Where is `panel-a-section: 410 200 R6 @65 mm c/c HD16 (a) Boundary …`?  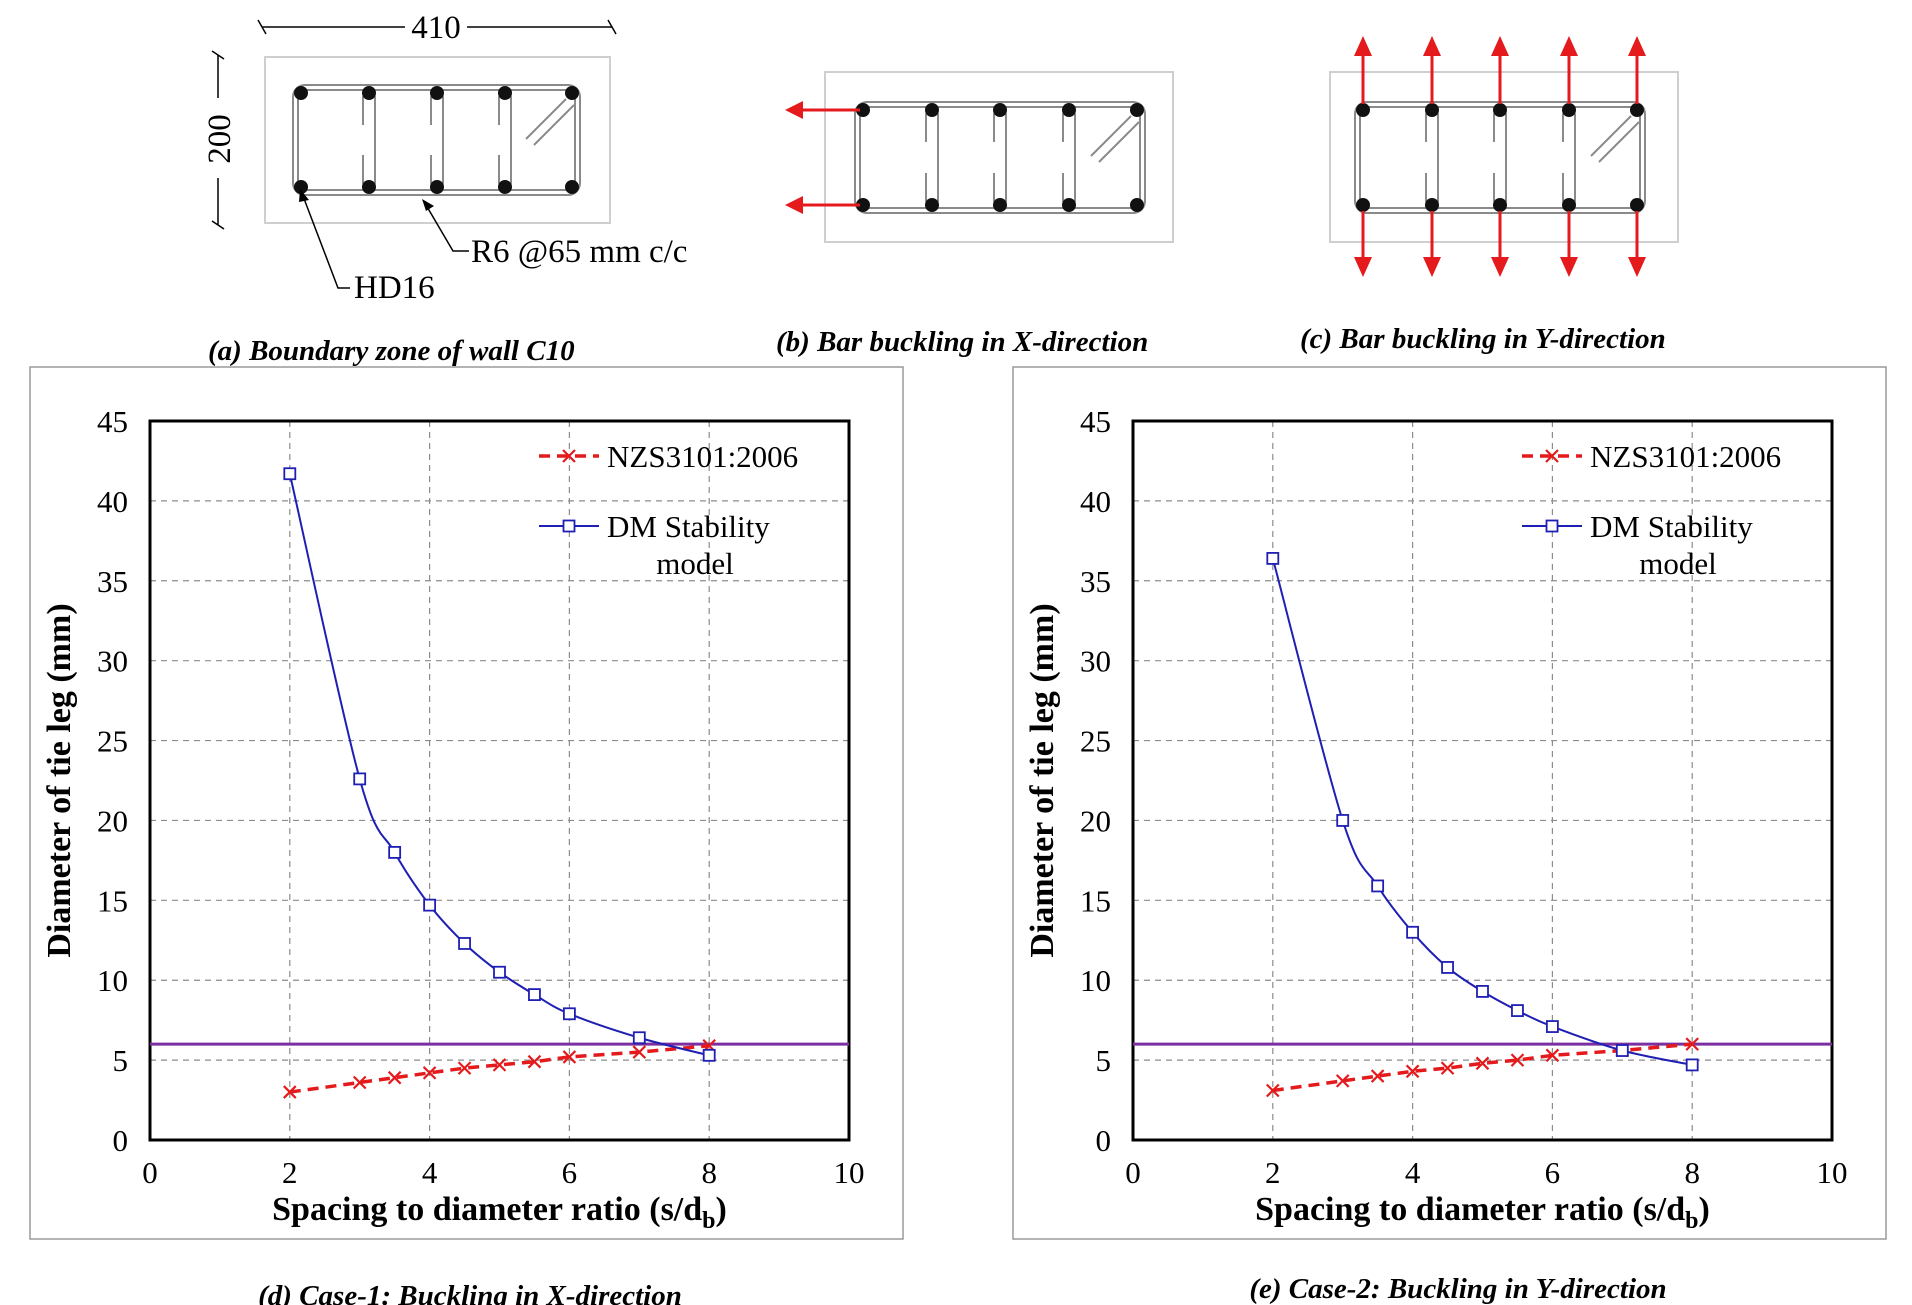
panel-a-section: 410 200 R6 @65 mm c/c HD16 (a) Boundary … is located at coordinates (444, 188).